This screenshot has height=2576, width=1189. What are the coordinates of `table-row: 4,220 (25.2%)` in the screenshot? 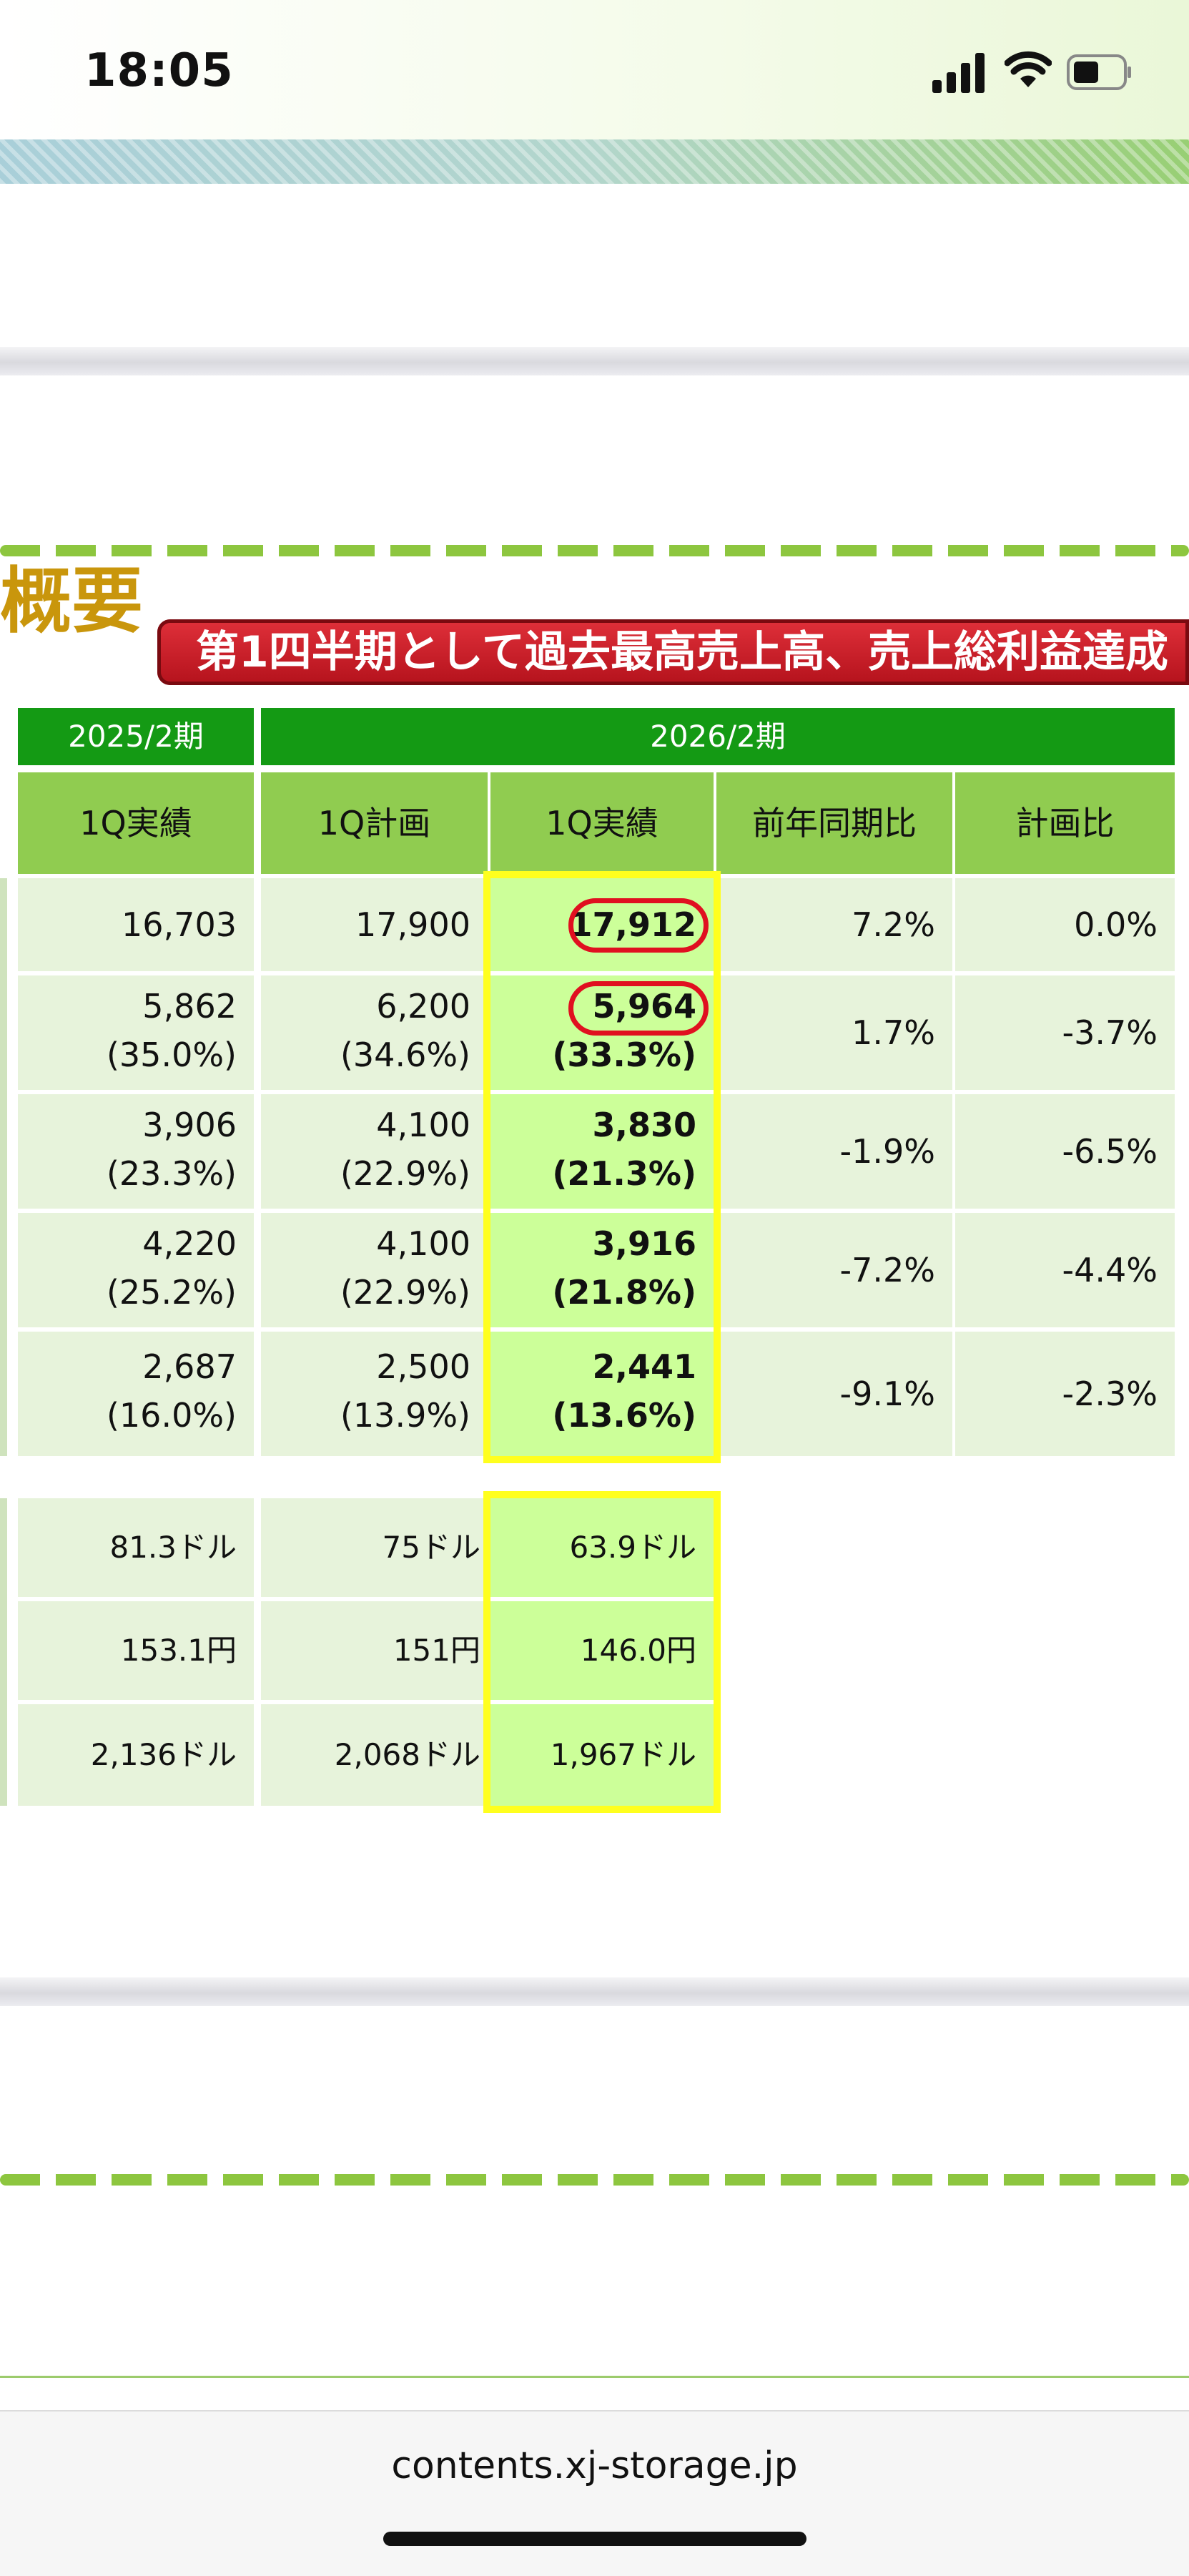 It's located at (136, 1270).